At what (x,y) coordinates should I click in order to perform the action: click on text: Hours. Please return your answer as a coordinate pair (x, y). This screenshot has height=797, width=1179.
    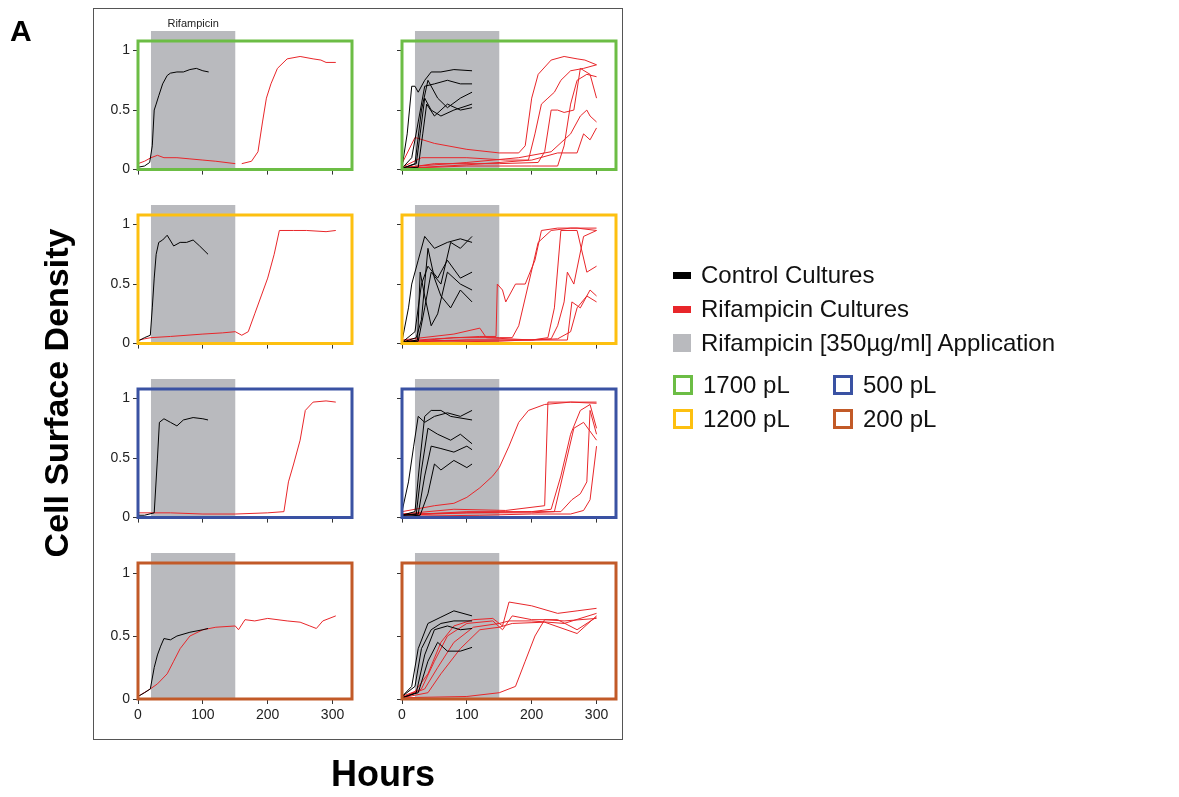
    Looking at the image, I should click on (383, 774).